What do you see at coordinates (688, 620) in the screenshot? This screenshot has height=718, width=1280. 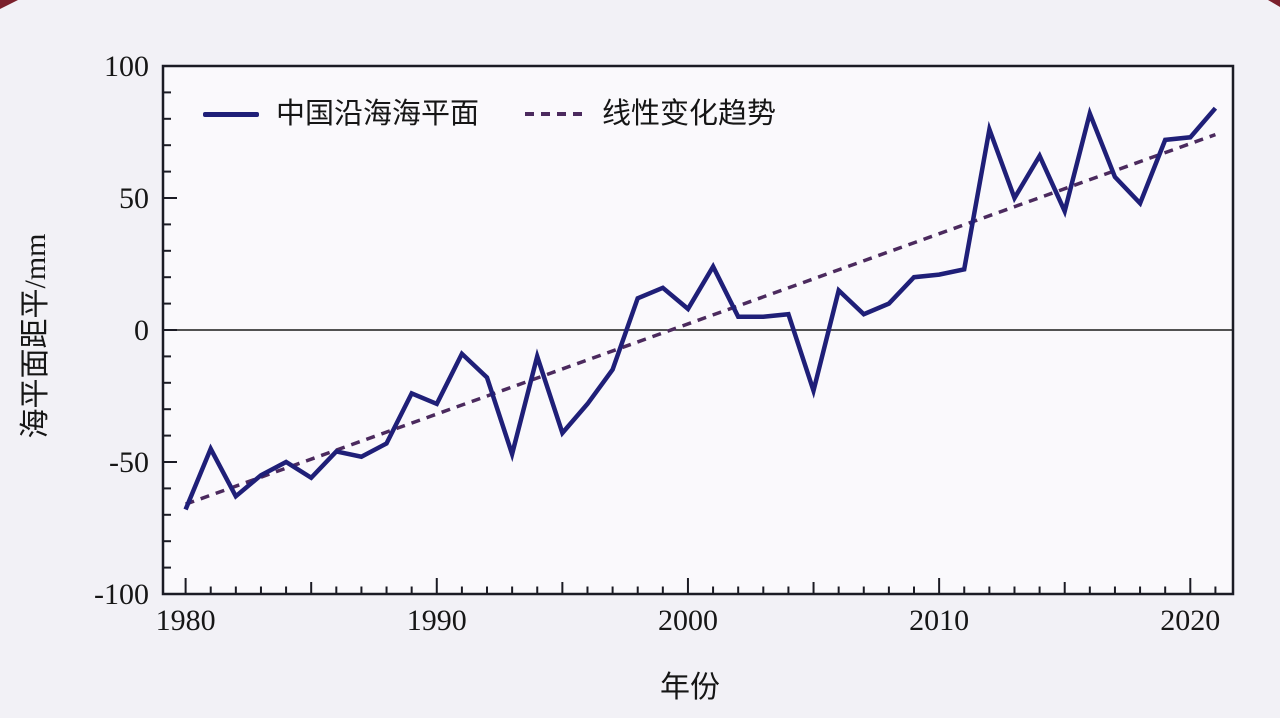 I see `x-tick-label: 2000` at bounding box center [688, 620].